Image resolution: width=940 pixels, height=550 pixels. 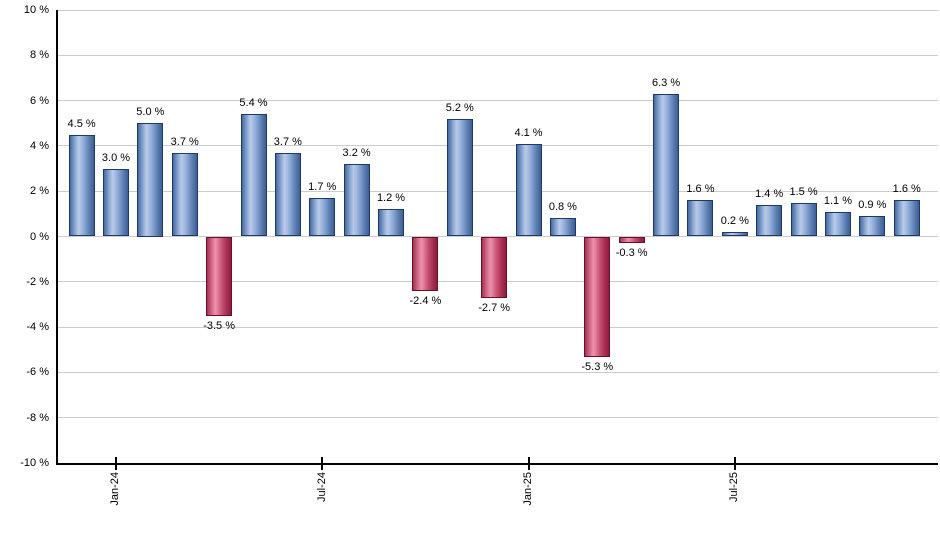 What do you see at coordinates (39, 191) in the screenshot?
I see `y-tick-label: 2 %` at bounding box center [39, 191].